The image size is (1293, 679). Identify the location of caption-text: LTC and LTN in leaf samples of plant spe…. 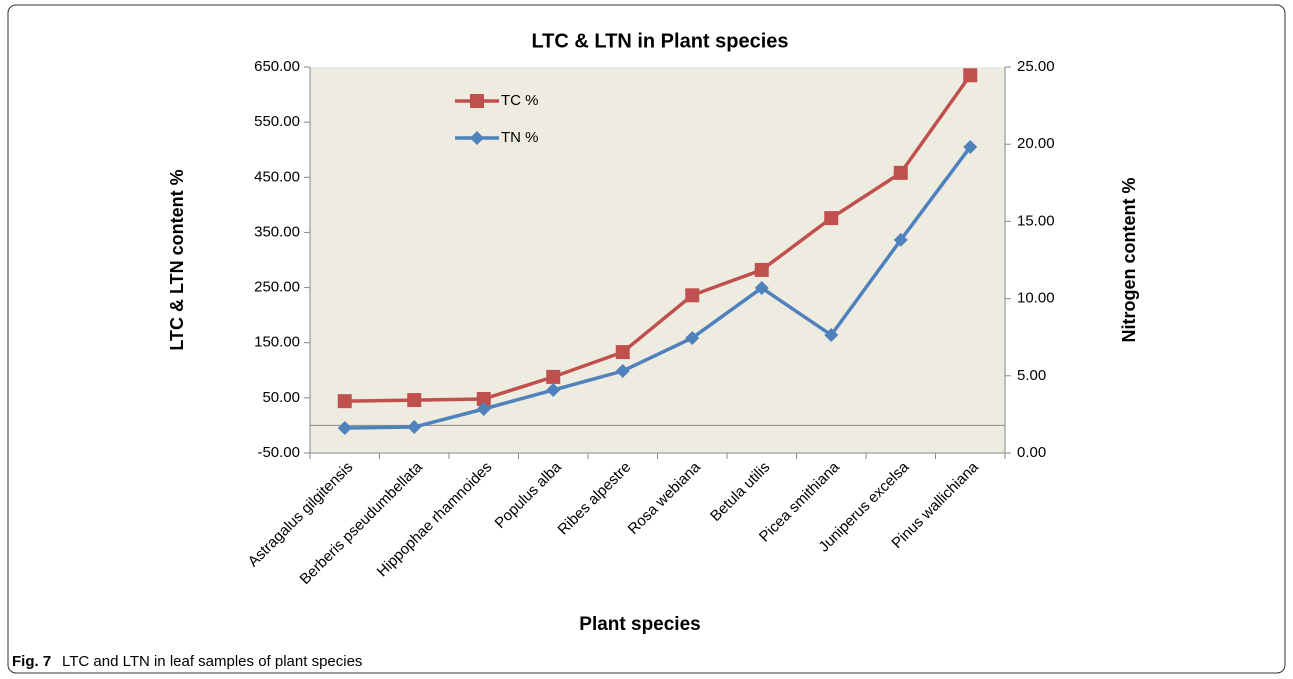
(212, 661).